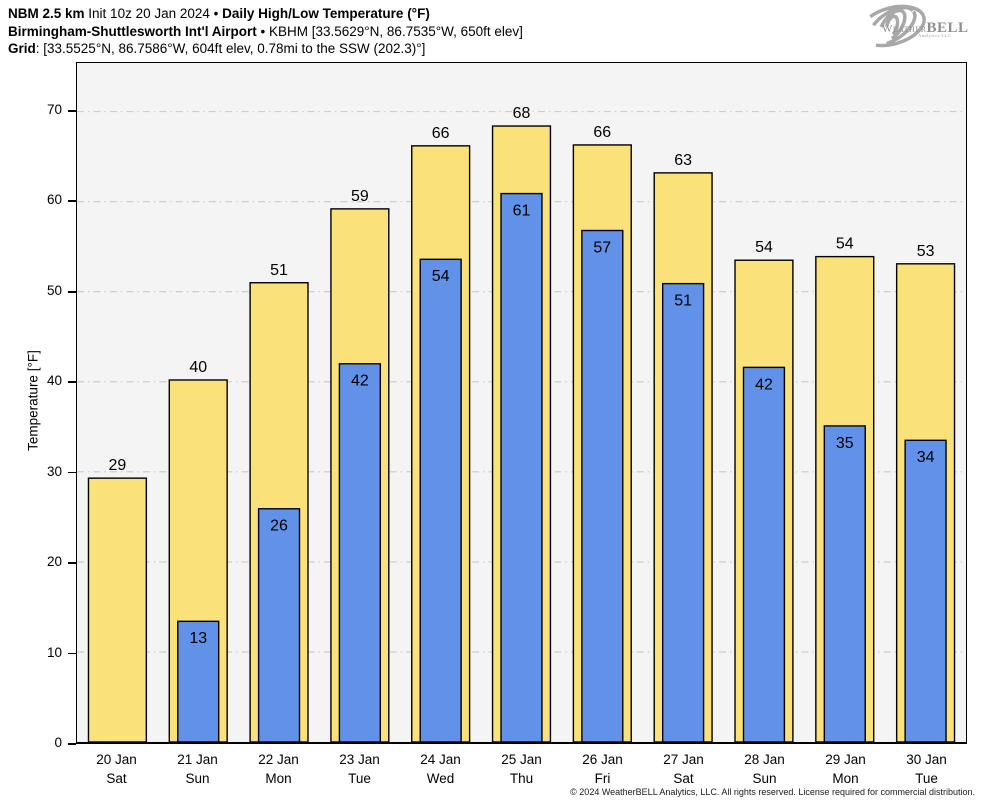 This screenshot has width=984, height=808. Describe the element at coordinates (197, 759) in the screenshot. I see `x-tick-date: 21 Jan` at that location.